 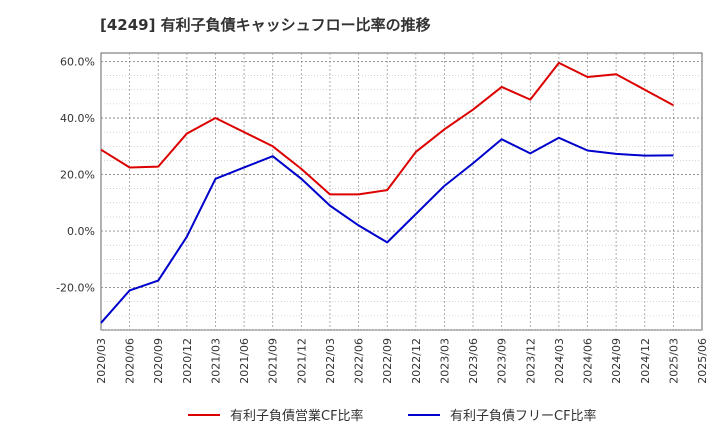 What do you see at coordinates (673, 361) in the screenshot?
I see `x-tick-label: 2025/03` at bounding box center [673, 361].